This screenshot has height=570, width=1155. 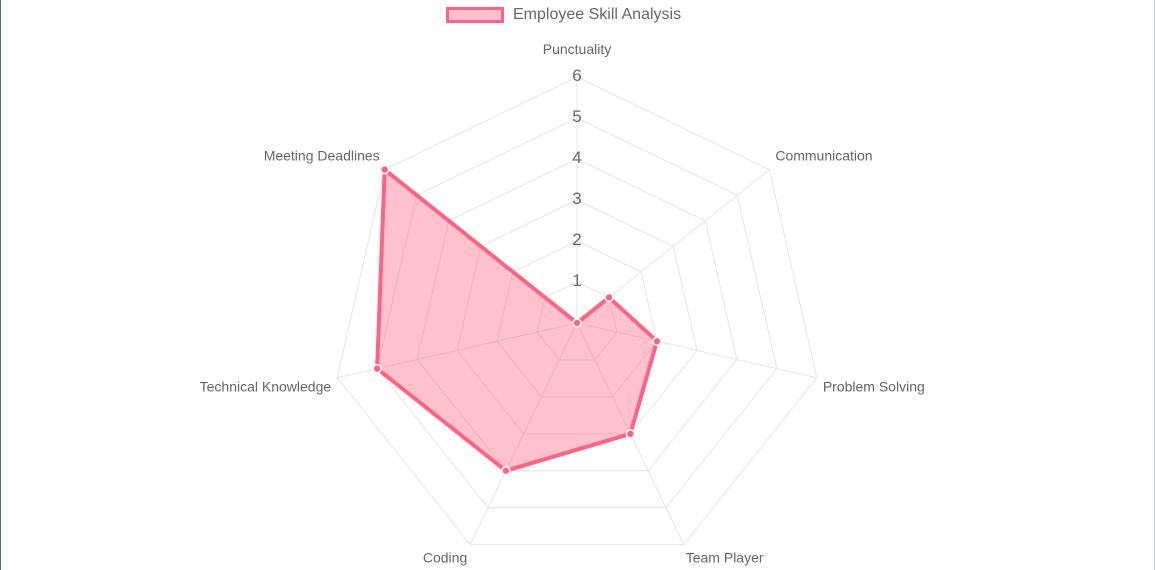 I want to click on tick-label: 3, so click(x=576, y=198).